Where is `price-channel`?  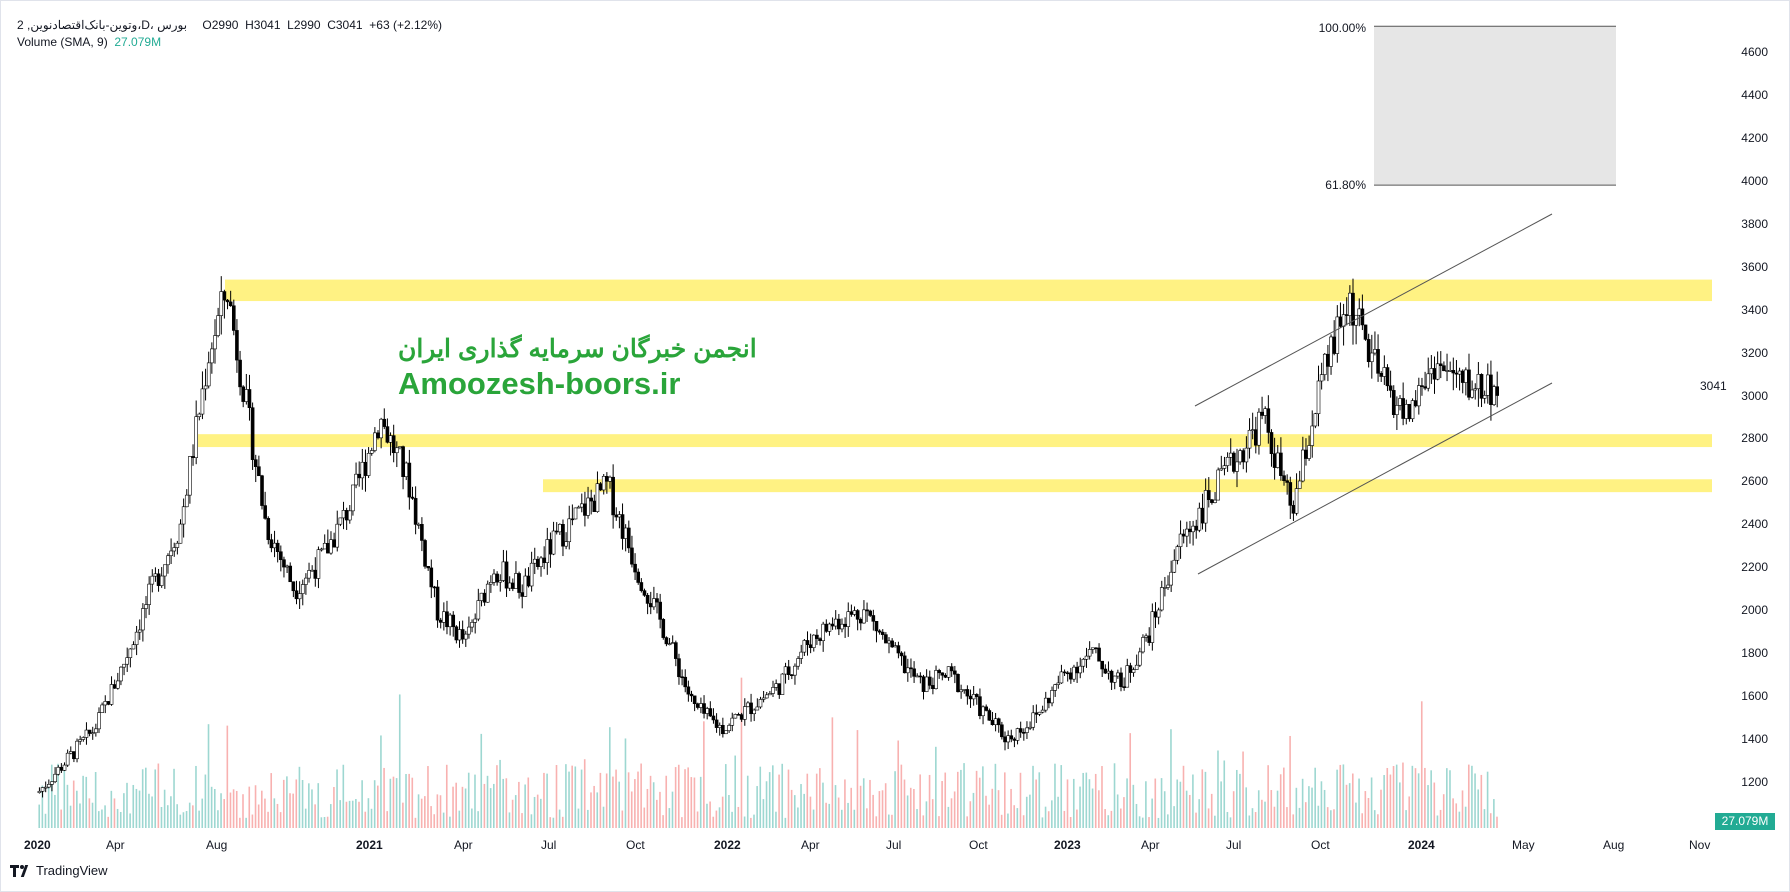
price-channel is located at coordinates (1373, 394).